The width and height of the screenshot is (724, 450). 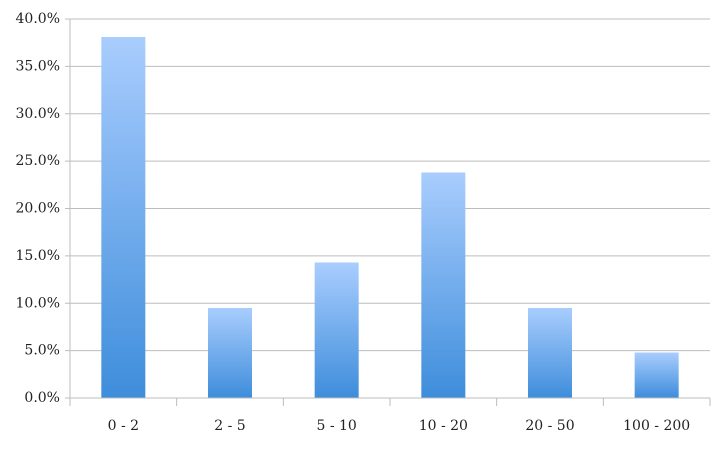 I want to click on y-tick-label: 5.0%, so click(x=42, y=351).